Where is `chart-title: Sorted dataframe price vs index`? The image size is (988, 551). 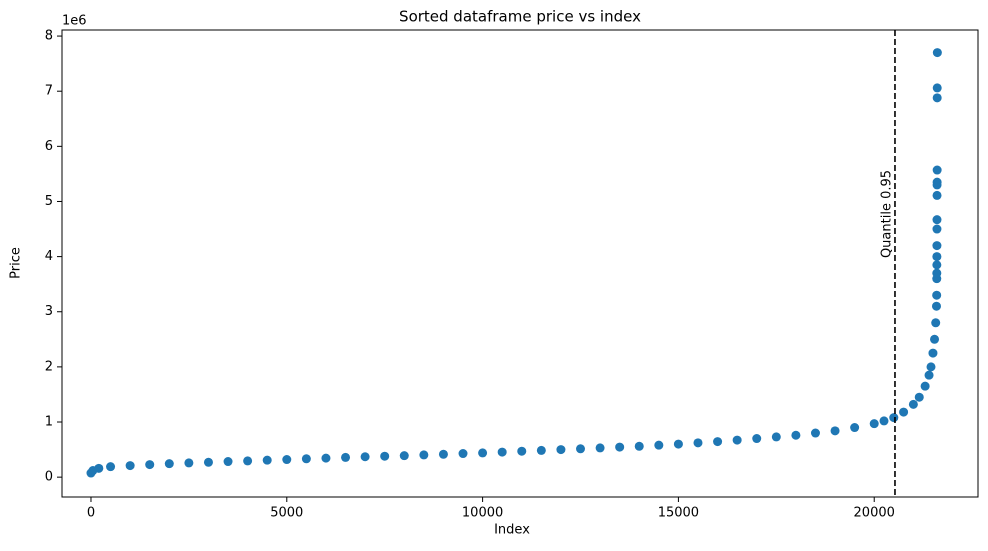 chart-title: Sorted dataframe price vs index is located at coordinates (520, 17).